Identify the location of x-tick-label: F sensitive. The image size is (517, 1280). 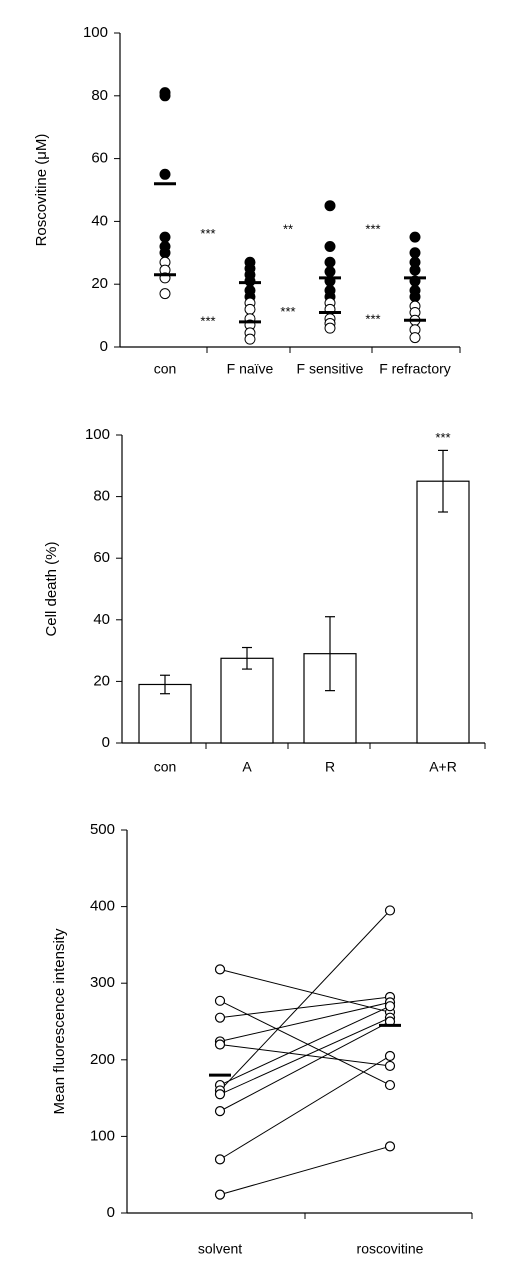
(330, 369).